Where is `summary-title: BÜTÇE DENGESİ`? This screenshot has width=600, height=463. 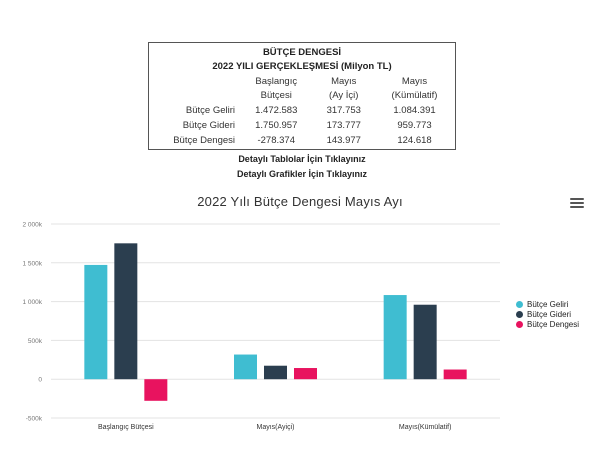 summary-title: BÜTÇE DENGESİ is located at coordinates (302, 52).